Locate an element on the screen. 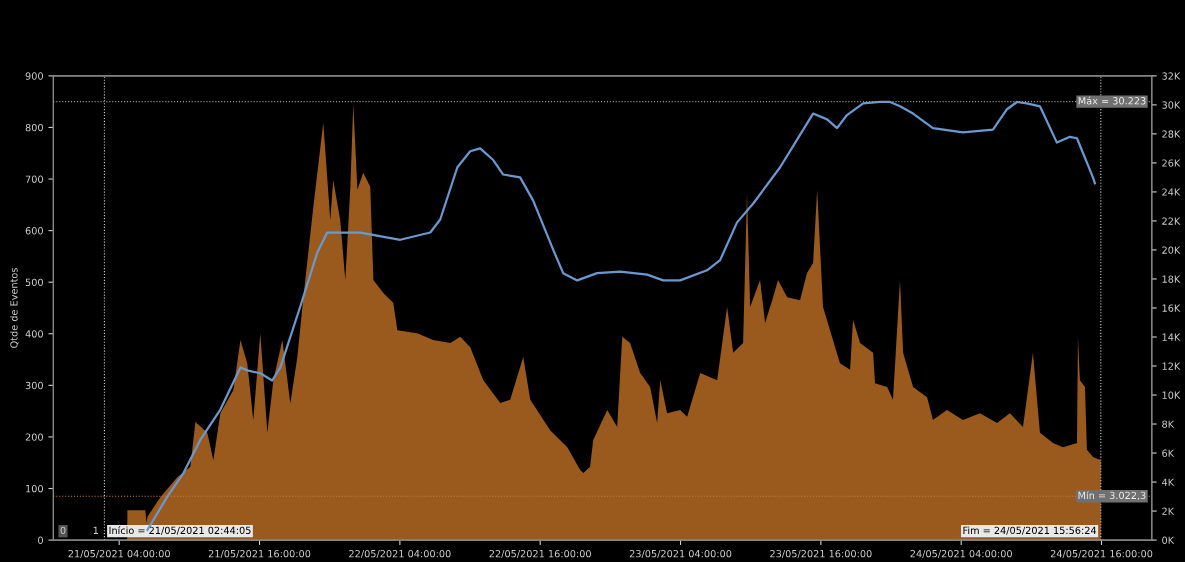 This screenshot has height=562, width=1185. annotation: 0 is located at coordinates (63, 530).